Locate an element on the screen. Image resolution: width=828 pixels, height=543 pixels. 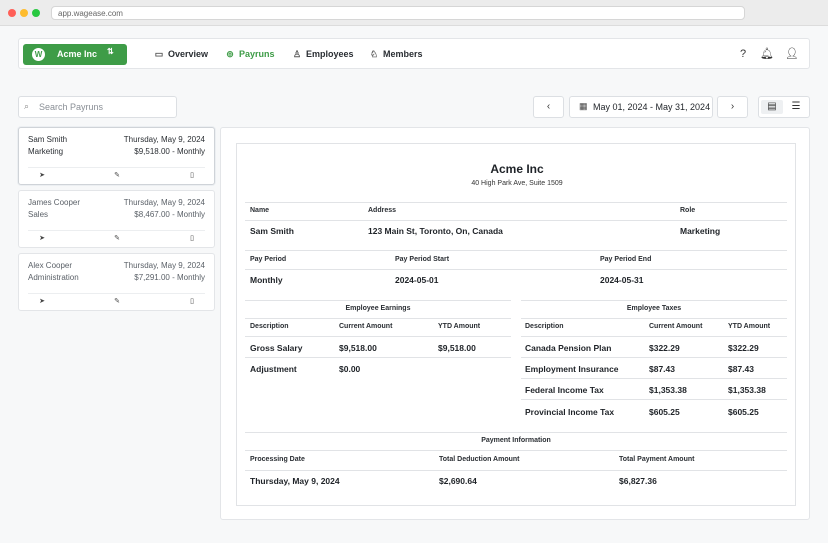
bell-icon: 🔔︎ is located at coordinates (767, 54).